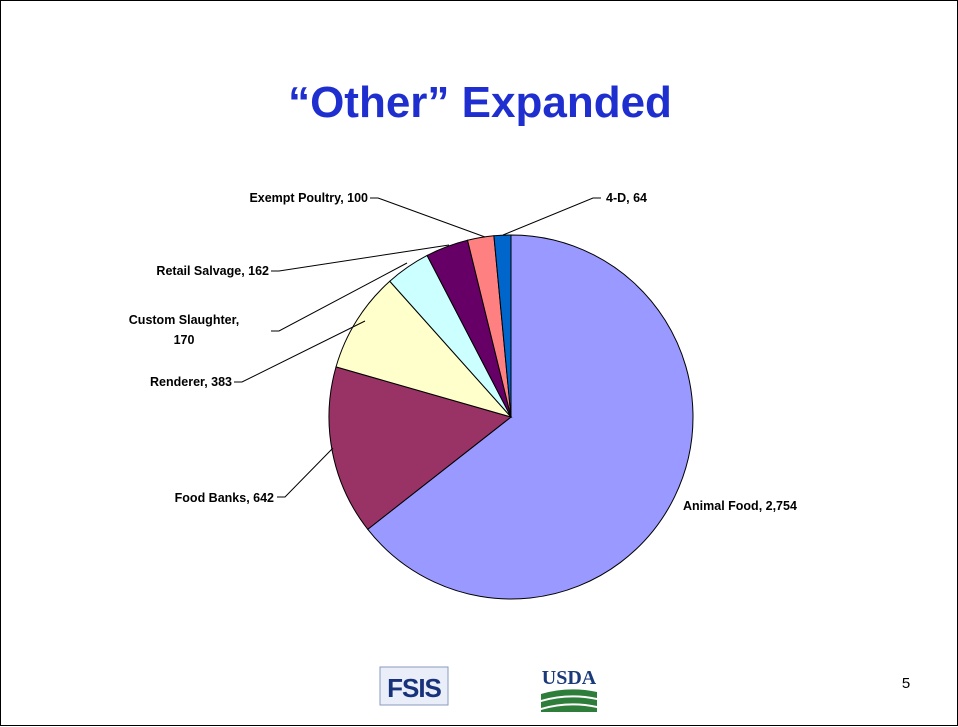 The image size is (958, 727). Describe the element at coordinates (626, 198) in the screenshot. I see `data-label-4-d: 4-D, 64` at that location.